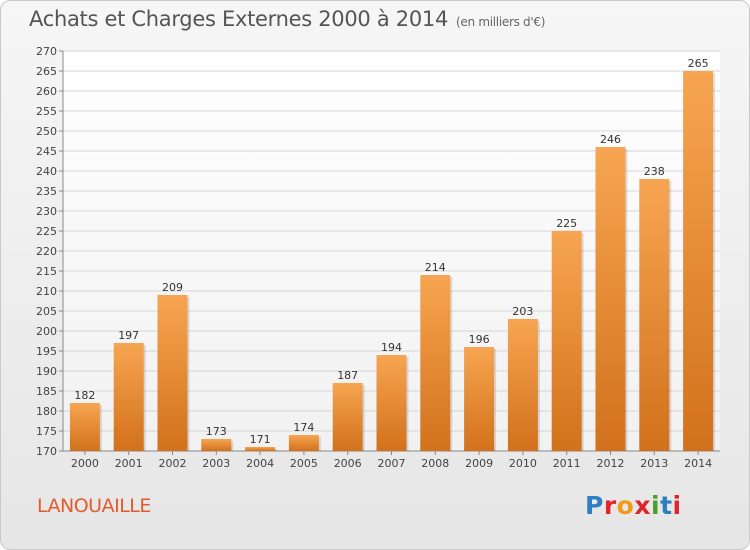 Image resolution: width=750 pixels, height=550 pixels. I want to click on data-label: 246, so click(610, 139).